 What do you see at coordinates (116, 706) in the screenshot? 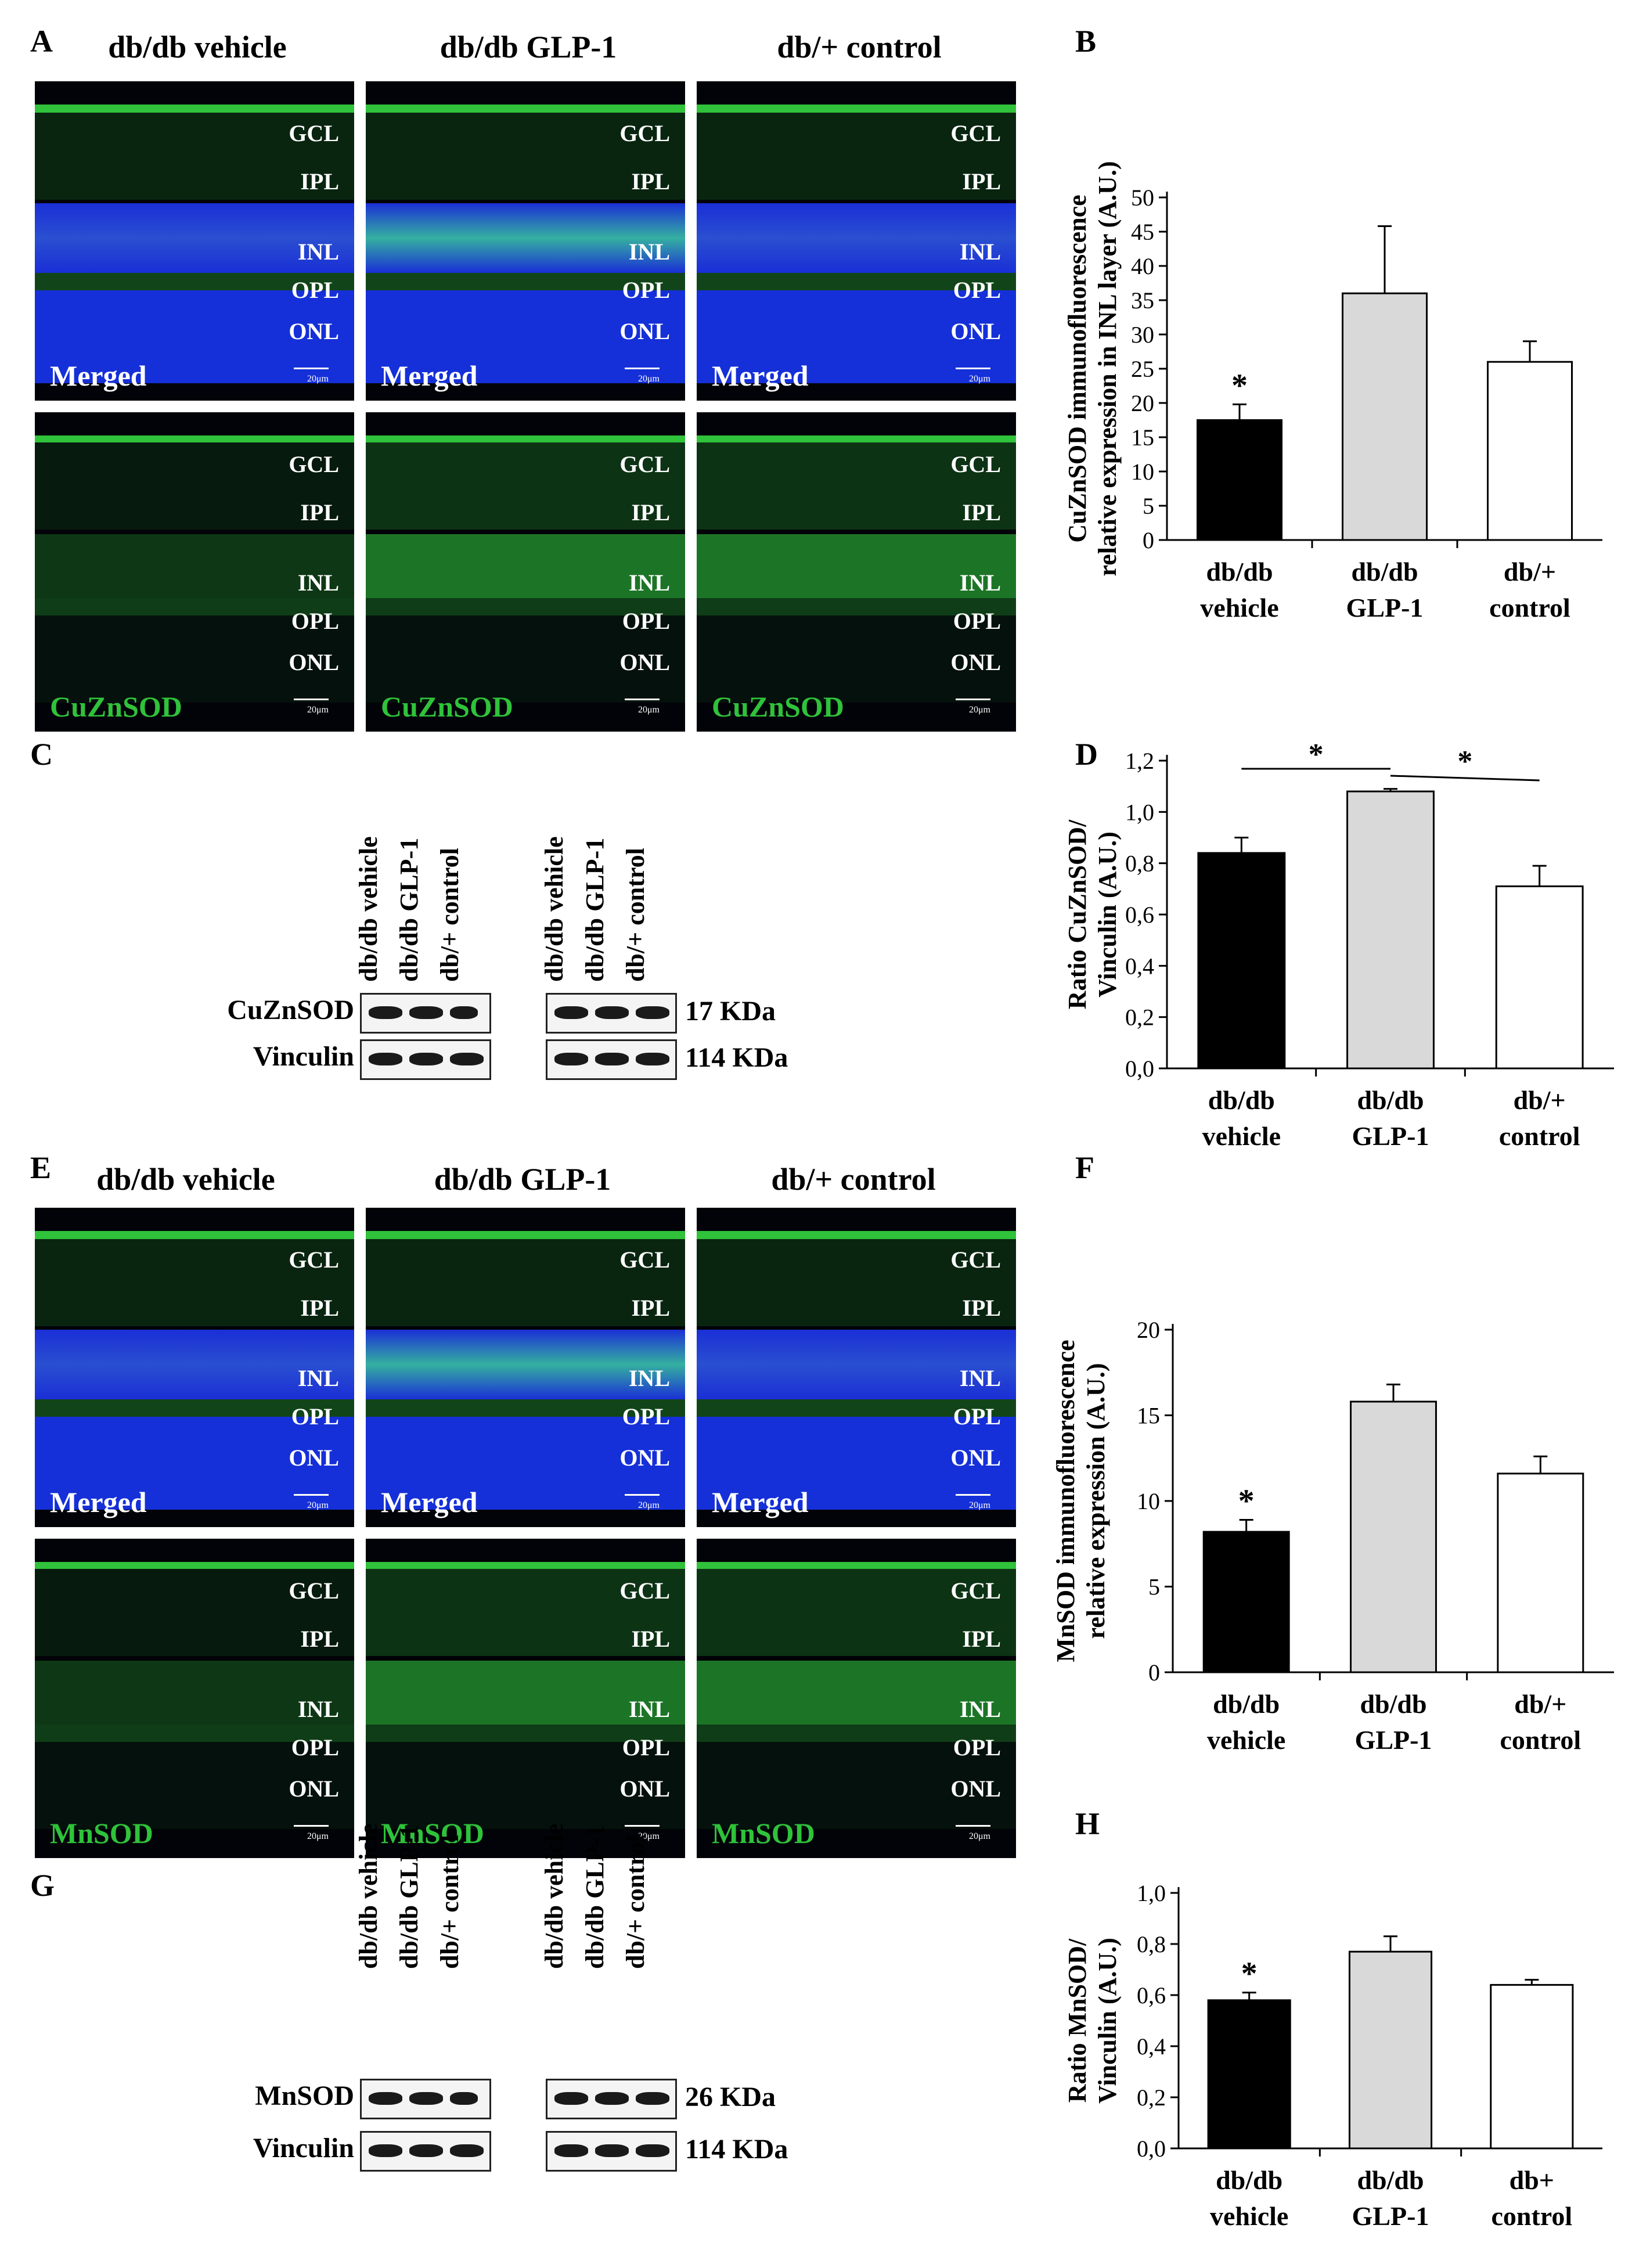
I see `micrograph-caption: CuZnSOD` at bounding box center [116, 706].